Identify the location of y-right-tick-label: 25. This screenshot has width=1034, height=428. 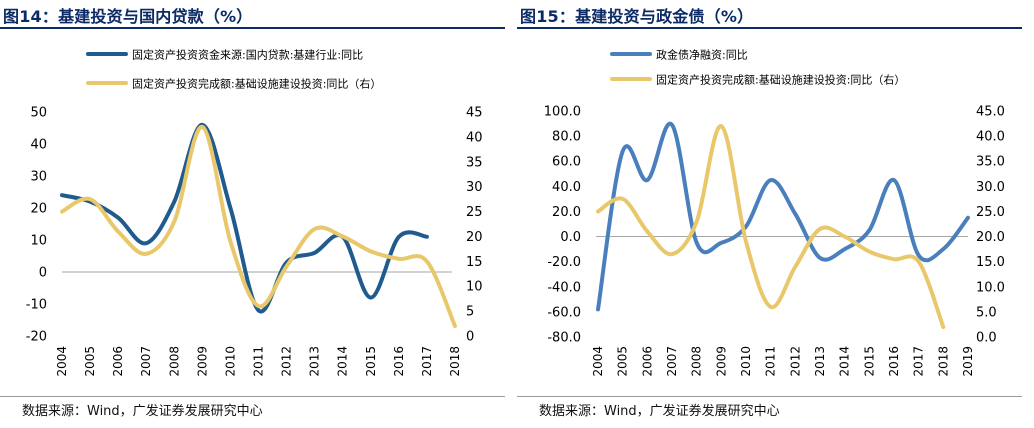
(474, 212).